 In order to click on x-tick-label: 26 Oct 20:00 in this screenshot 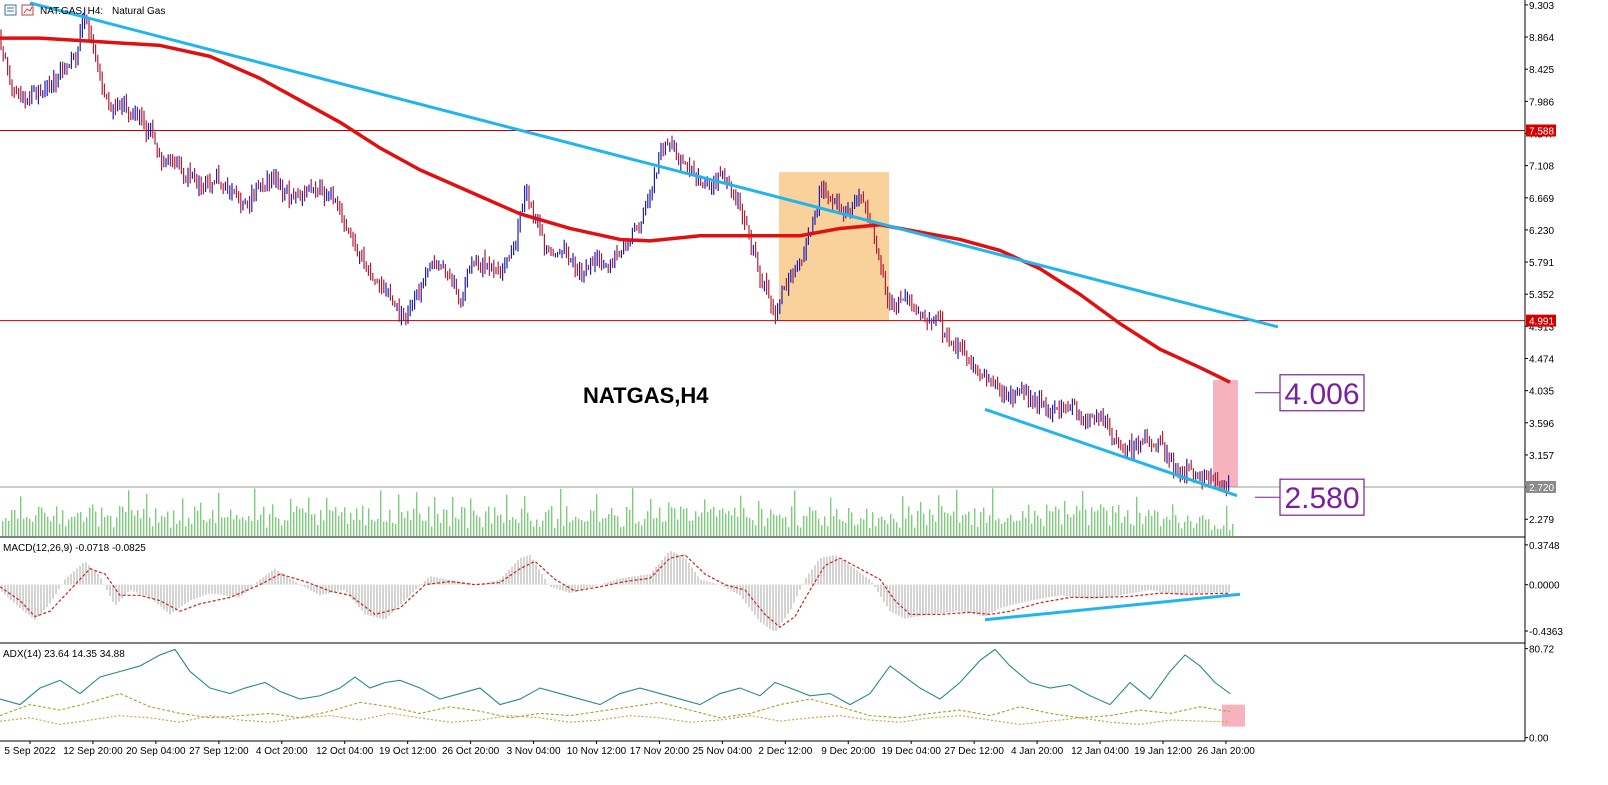, I will do `click(471, 751)`.